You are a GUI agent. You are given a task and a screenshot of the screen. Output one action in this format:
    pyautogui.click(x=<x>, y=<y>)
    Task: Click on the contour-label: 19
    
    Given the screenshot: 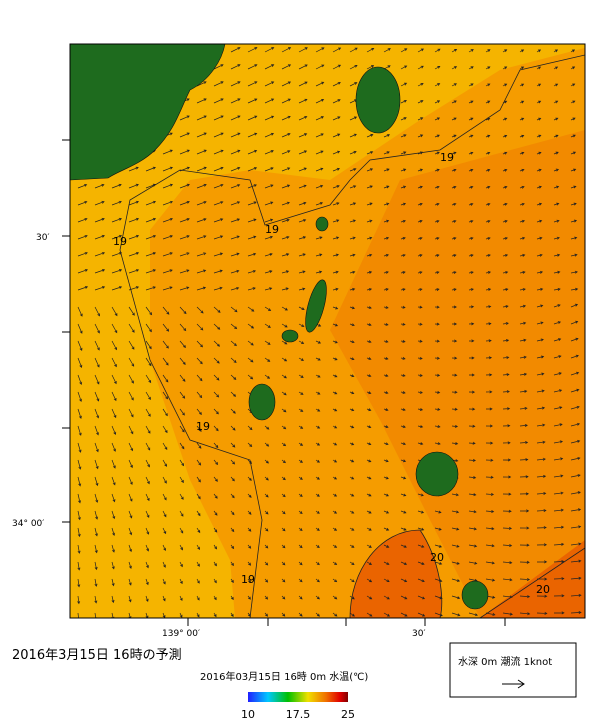 What is the action you would take?
    pyautogui.click(x=248, y=579)
    